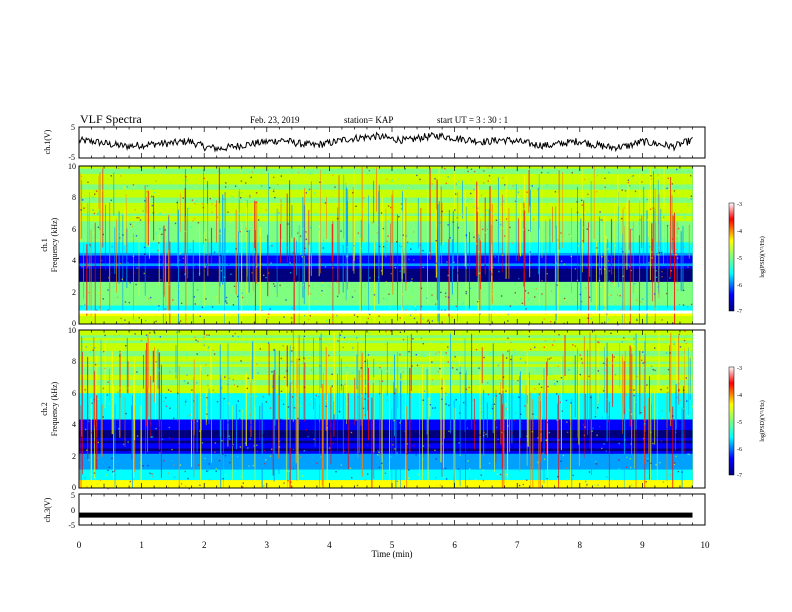  Describe the element at coordinates (762, 420) in the screenshot. I see `ch2-cbar-label: log(PSD)(V²/Hz)` at that location.